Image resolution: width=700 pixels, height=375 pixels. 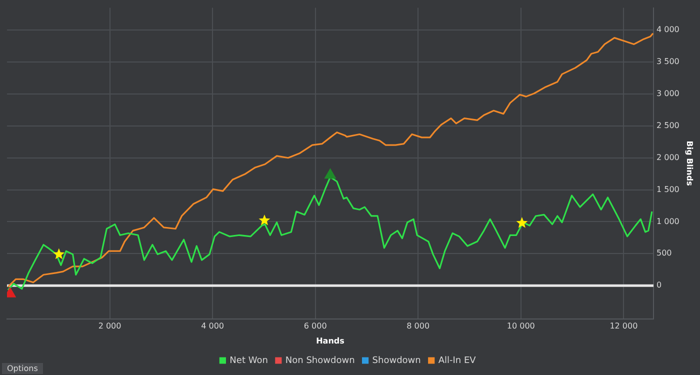 I want to click on x-tick-label: 8 000, so click(x=418, y=326).